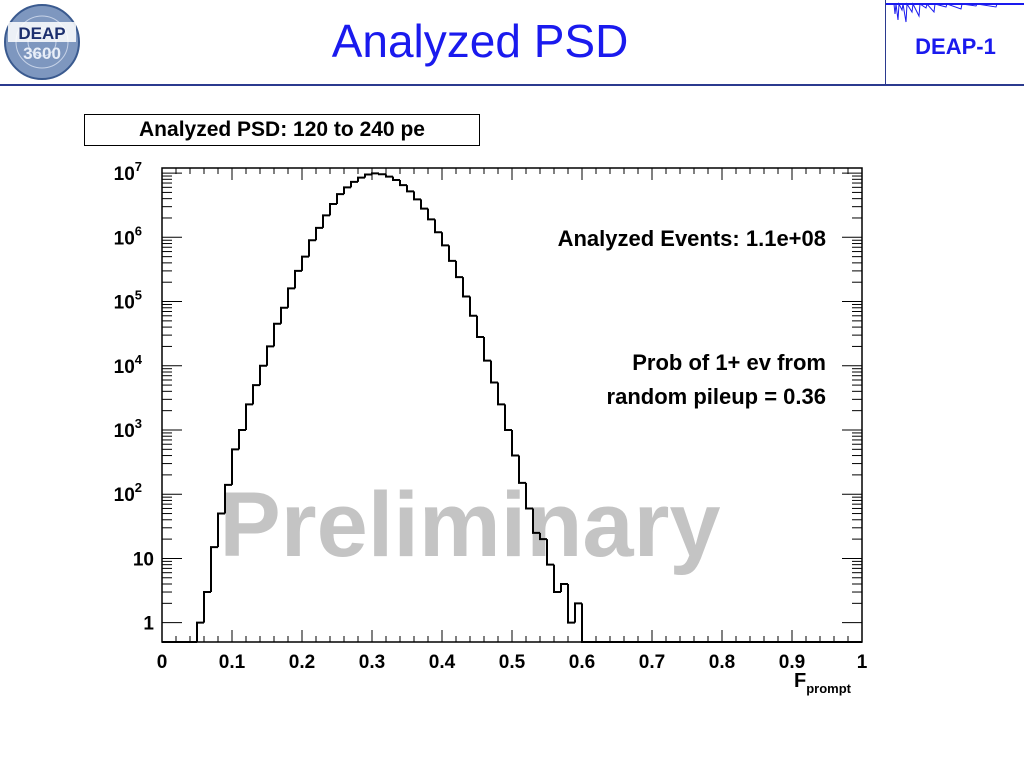  What do you see at coordinates (955, 12) in the screenshot?
I see `waveform-icon` at bounding box center [955, 12].